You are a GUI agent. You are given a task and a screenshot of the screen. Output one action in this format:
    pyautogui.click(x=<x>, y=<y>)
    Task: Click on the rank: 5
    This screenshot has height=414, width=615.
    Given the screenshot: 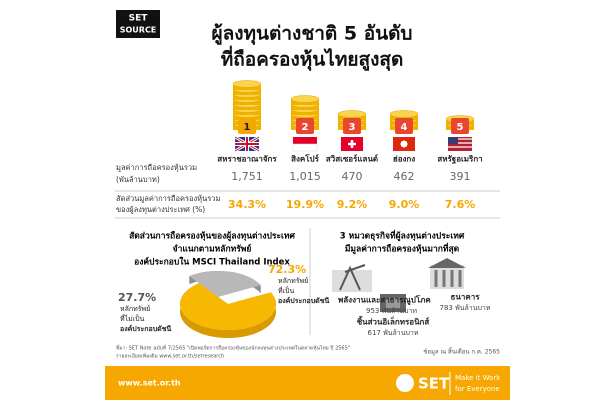 What is the action you would take?
    pyautogui.click(x=460, y=127)
    